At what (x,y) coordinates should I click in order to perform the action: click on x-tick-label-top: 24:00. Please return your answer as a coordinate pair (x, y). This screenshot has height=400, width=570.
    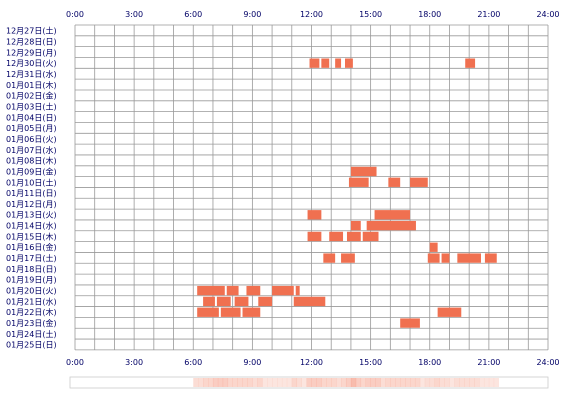
    Looking at the image, I should click on (547, 14).